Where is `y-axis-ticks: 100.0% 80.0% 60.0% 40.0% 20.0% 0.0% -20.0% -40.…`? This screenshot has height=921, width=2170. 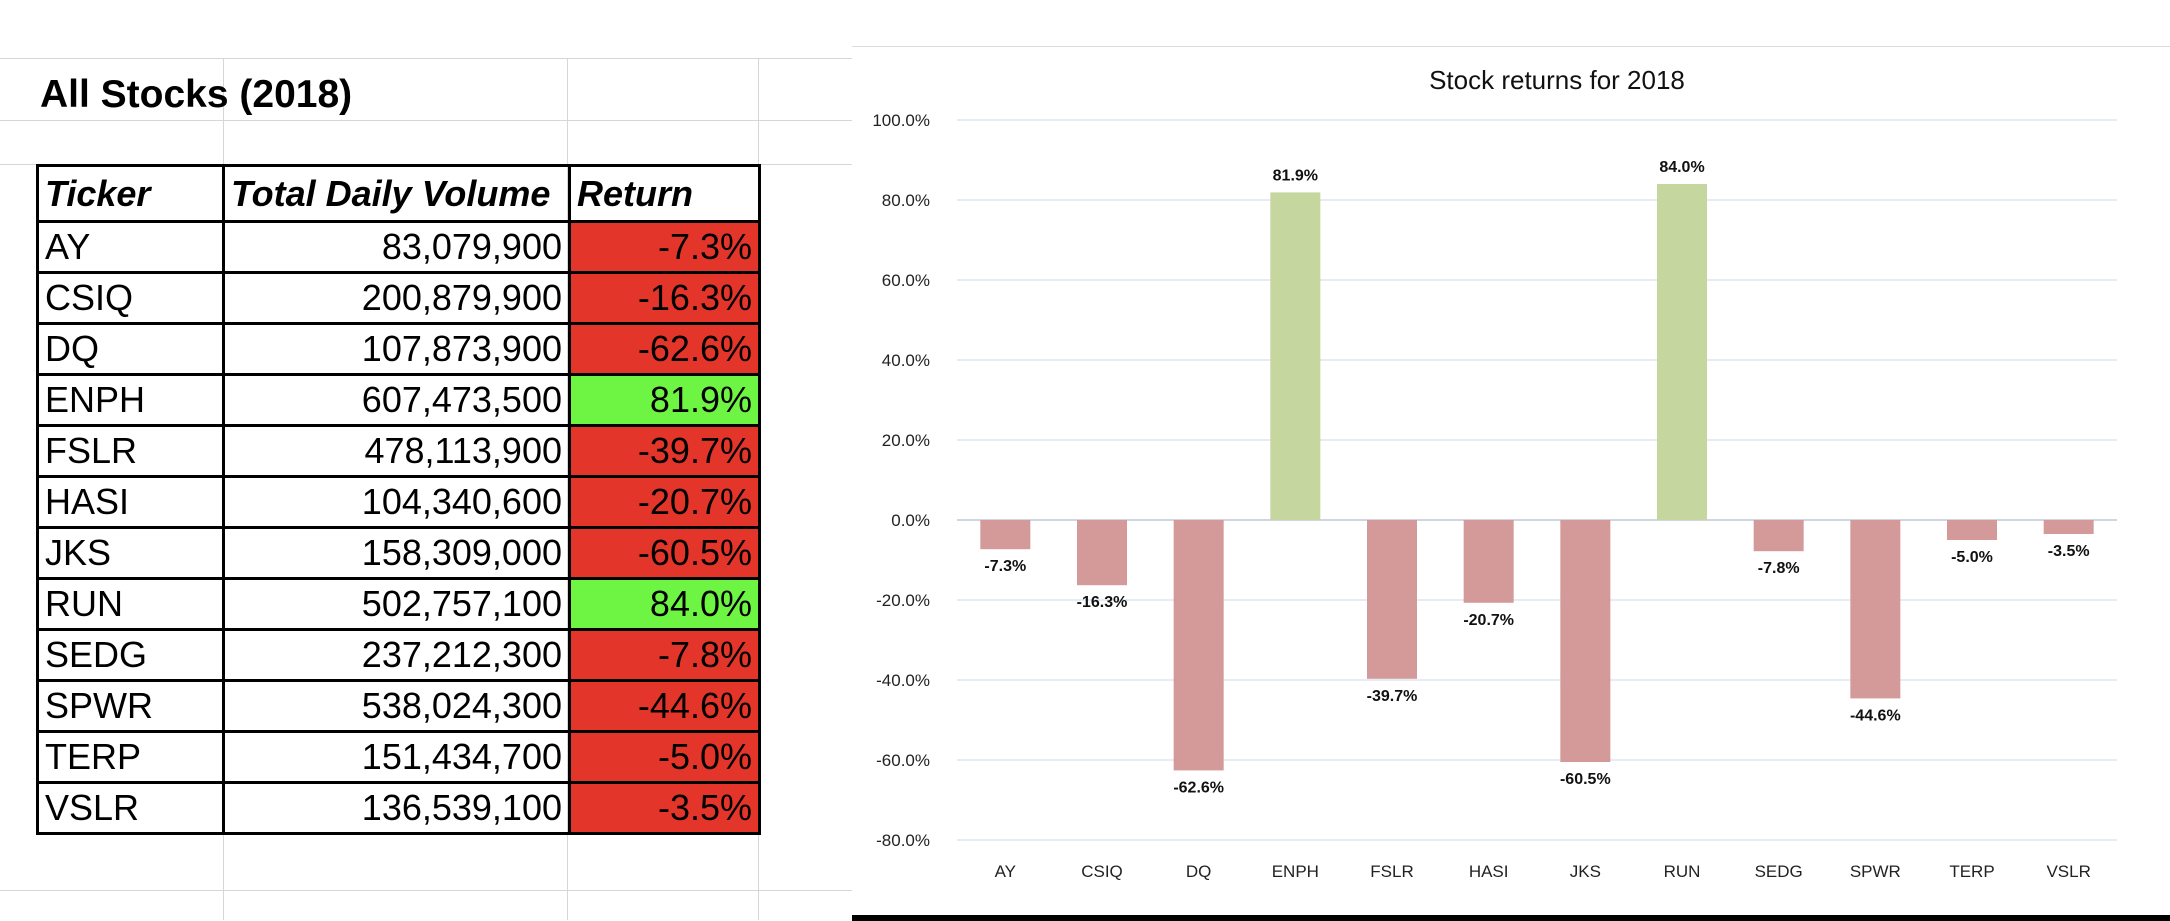
y-axis-ticks: 100.0% 80.0% 60.0% 40.0% 20.0% 0.0% -20.0% -40.… is located at coordinates (901, 480).